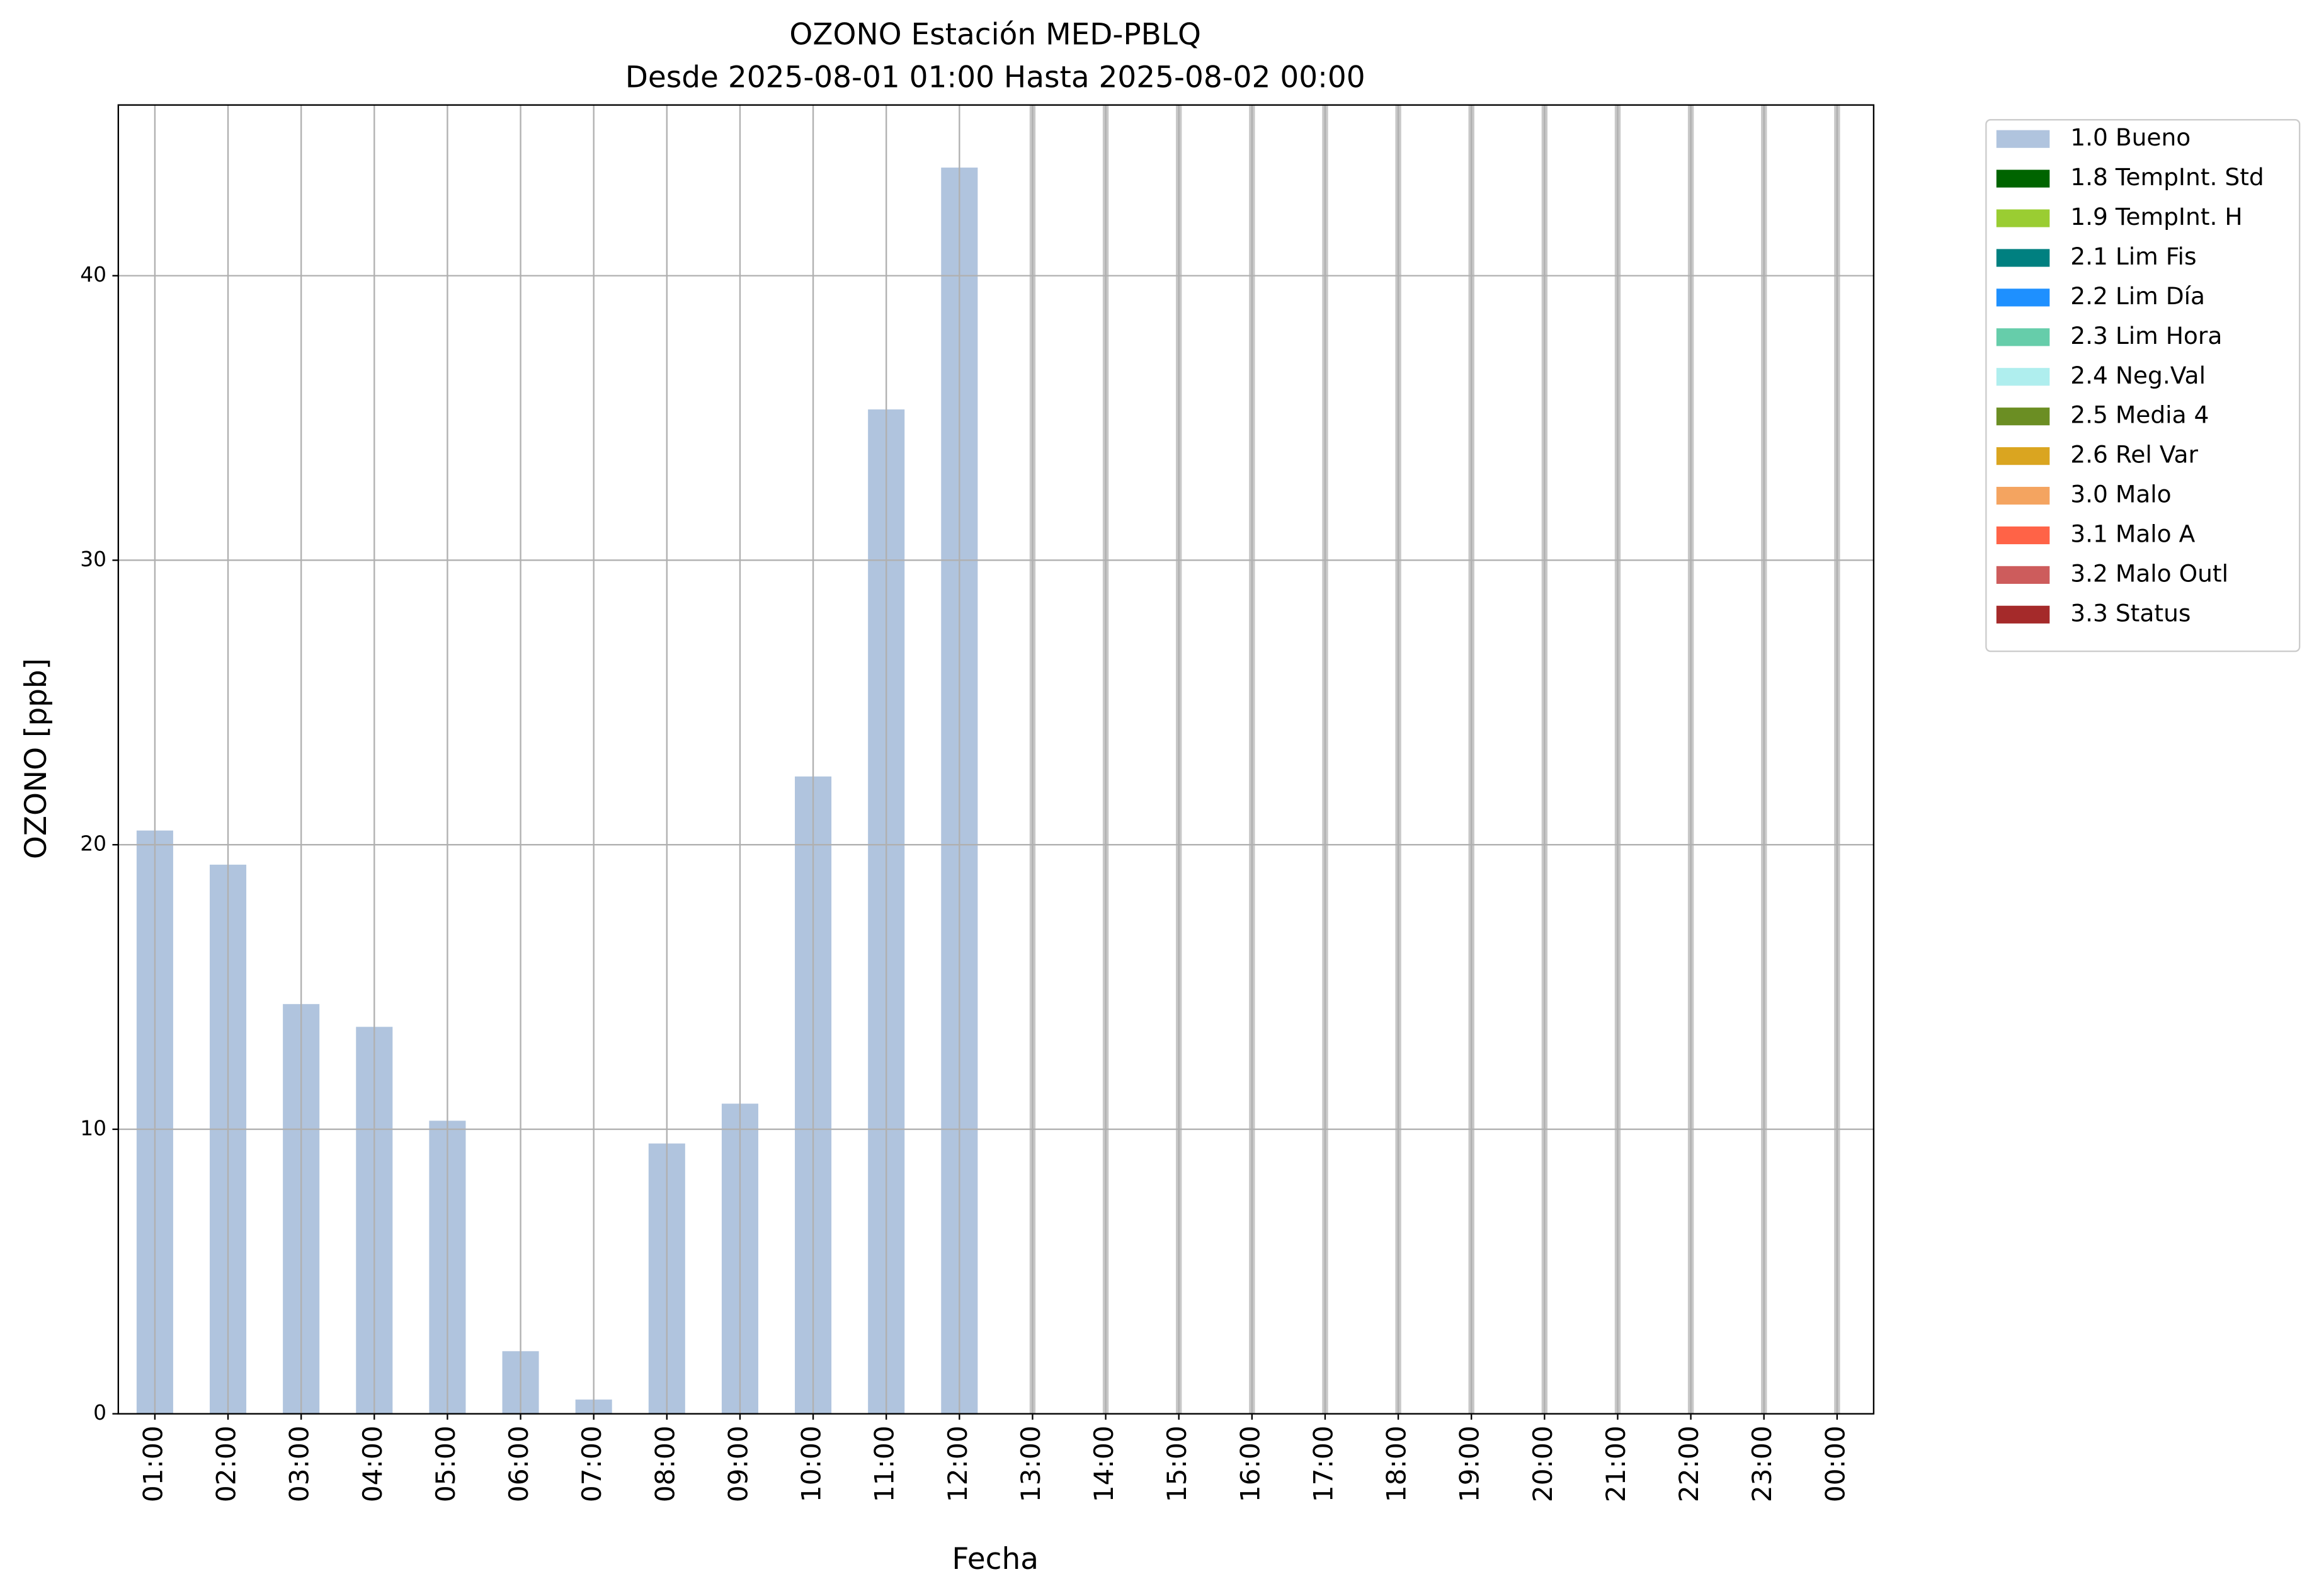  Describe the element at coordinates (737, 1463) in the screenshot. I see `x-tick-label: 09:00` at that location.